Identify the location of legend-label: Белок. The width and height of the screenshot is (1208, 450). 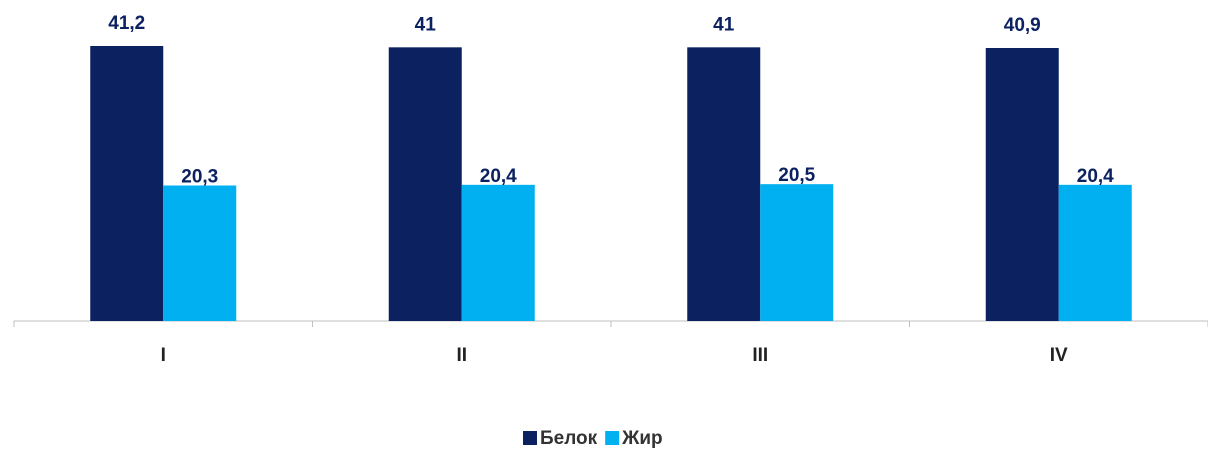
(569, 438).